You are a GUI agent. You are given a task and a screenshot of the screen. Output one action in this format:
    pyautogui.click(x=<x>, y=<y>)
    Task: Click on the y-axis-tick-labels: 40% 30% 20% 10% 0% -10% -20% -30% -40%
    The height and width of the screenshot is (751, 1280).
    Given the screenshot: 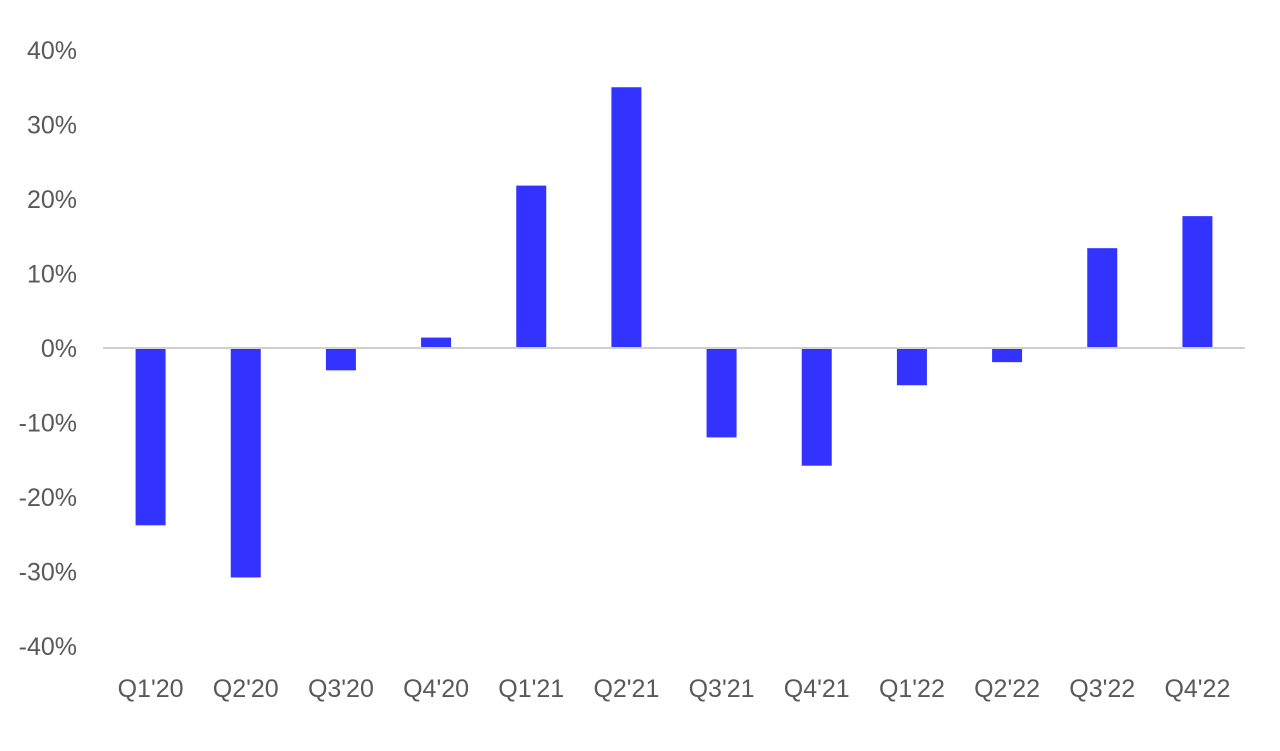 What is the action you would take?
    pyautogui.click(x=48, y=349)
    